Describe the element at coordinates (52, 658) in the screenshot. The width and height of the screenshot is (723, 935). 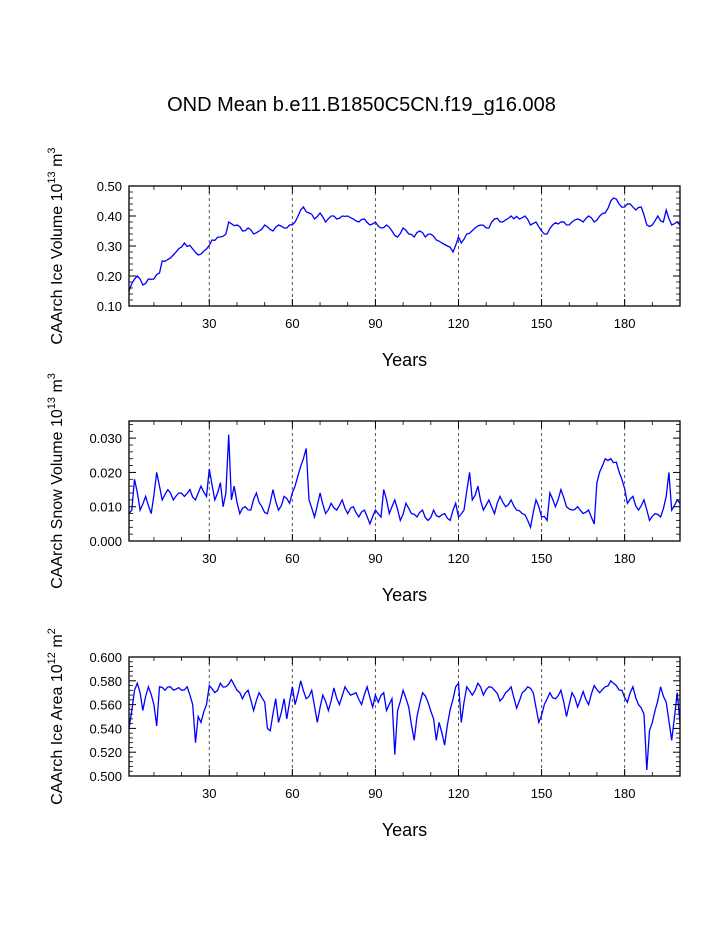
I see `y-title-exponent: 12` at that location.